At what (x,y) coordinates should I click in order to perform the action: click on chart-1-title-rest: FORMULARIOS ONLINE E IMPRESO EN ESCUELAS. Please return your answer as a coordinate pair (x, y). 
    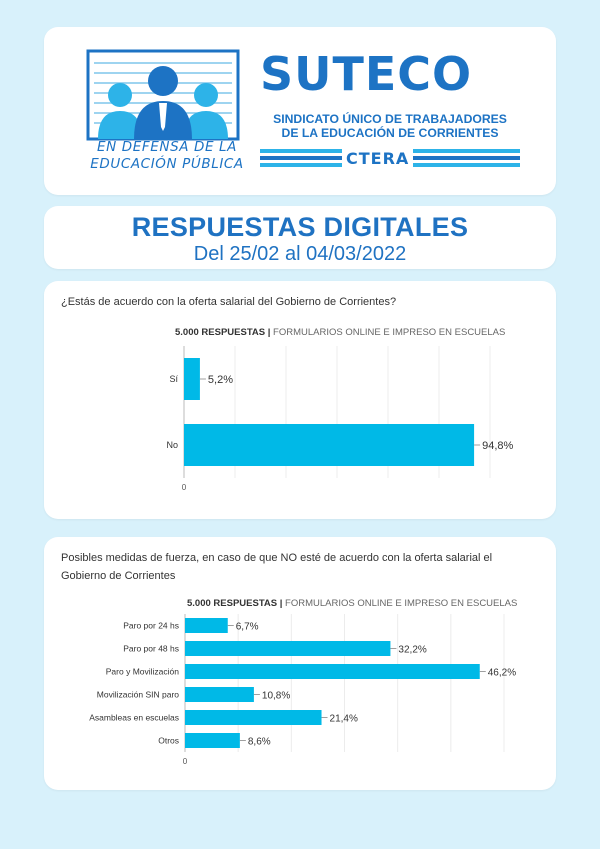
    Looking at the image, I should click on (387, 332).